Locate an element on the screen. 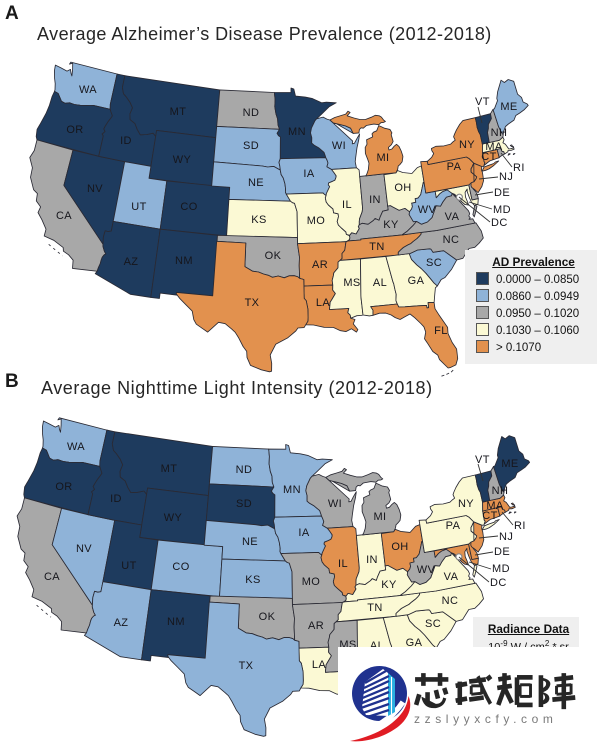  svg-text: AL is located at coordinates (380, 283).